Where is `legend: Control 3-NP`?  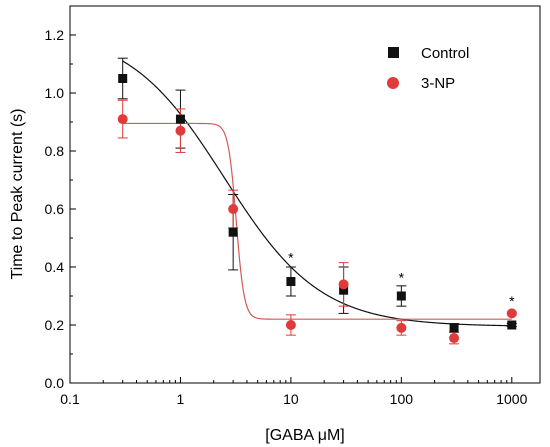
legend: Control 3-NP is located at coordinates (428, 68).